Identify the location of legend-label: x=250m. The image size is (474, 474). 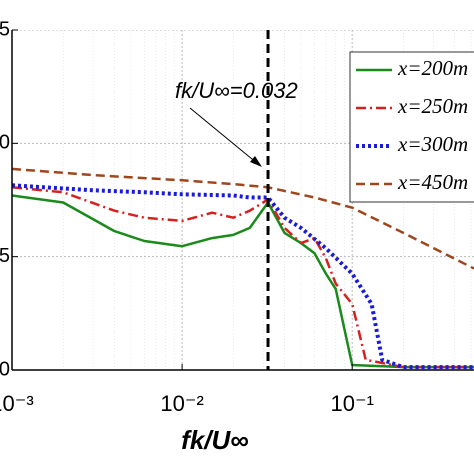
(432, 106).